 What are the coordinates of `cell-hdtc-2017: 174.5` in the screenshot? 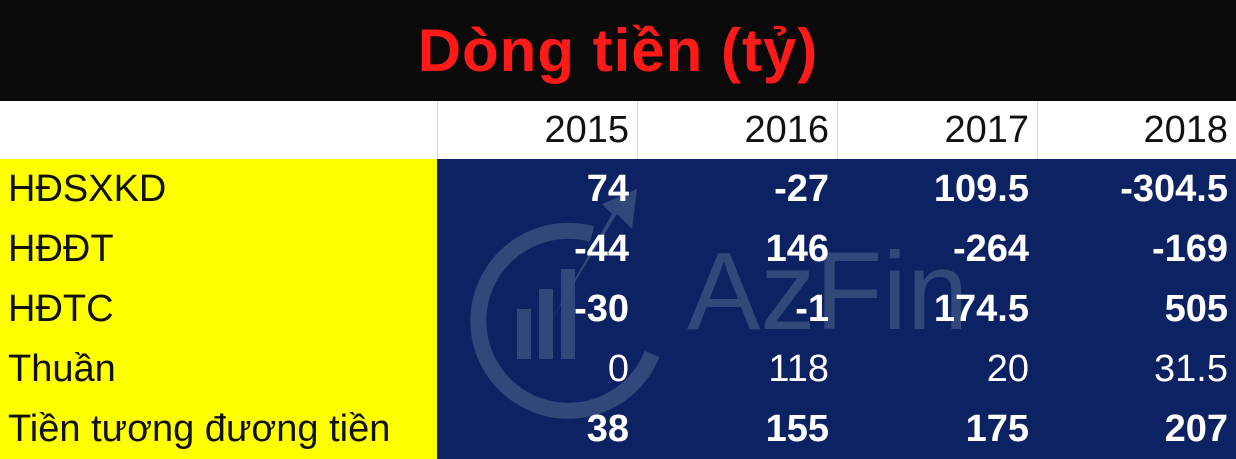 It's located at (981, 308).